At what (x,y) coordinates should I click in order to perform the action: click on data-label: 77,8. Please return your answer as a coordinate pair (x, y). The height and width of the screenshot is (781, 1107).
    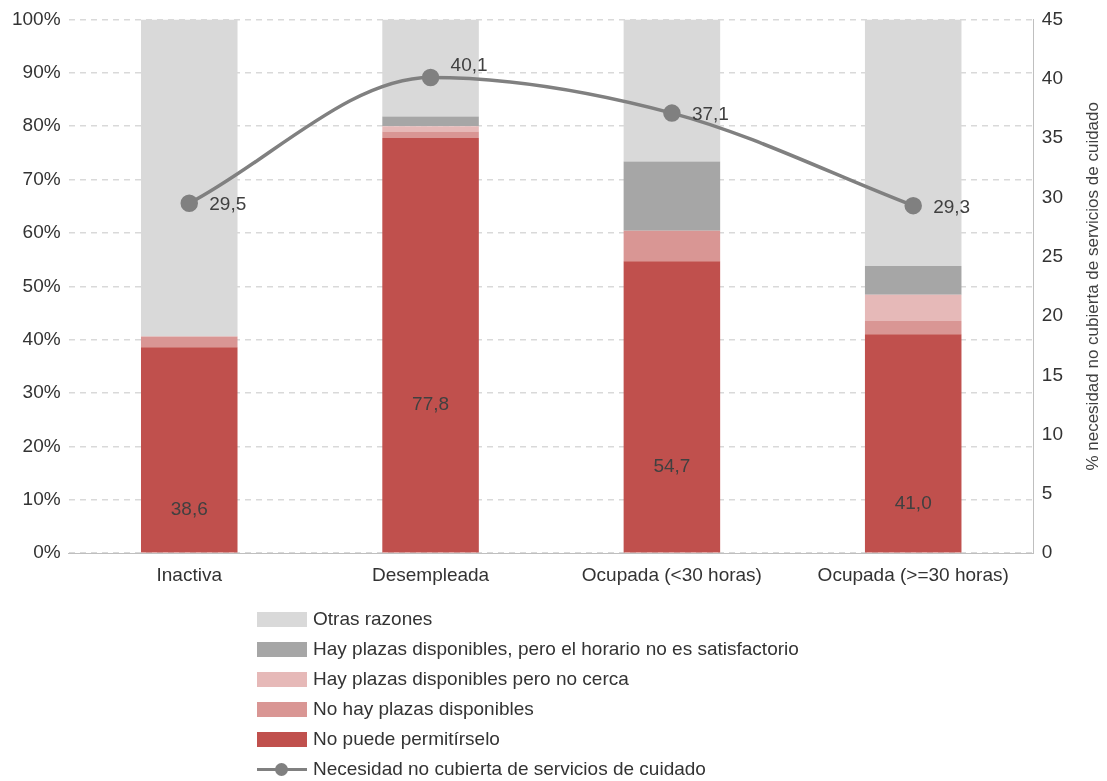
    Looking at the image, I should click on (431, 404).